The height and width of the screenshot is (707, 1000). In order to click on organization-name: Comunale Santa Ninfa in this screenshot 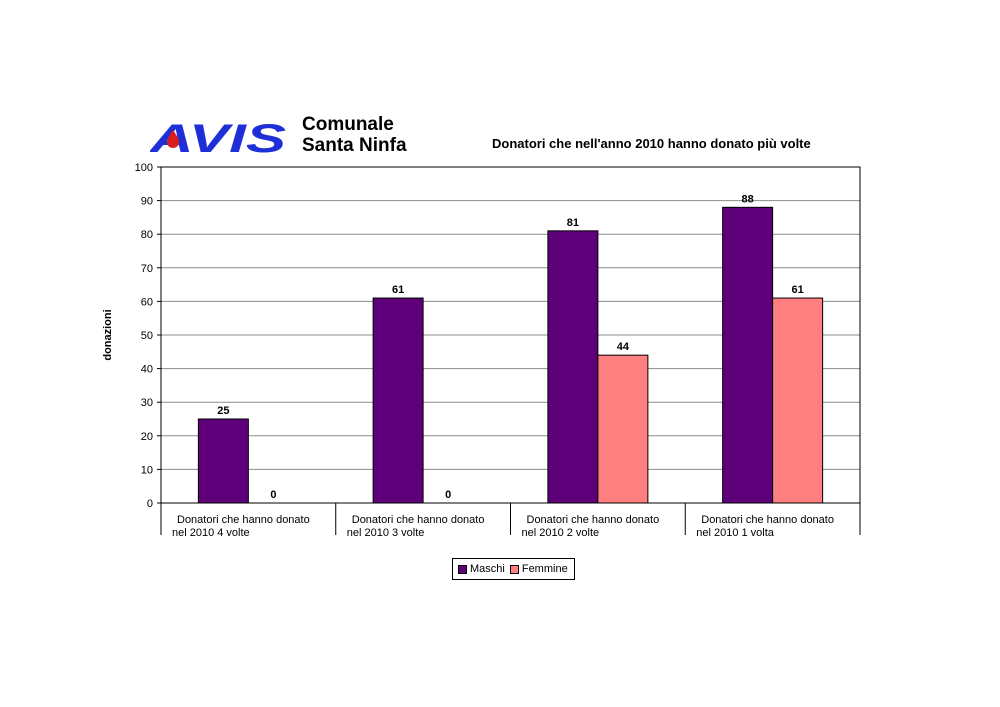, I will do `click(354, 135)`.